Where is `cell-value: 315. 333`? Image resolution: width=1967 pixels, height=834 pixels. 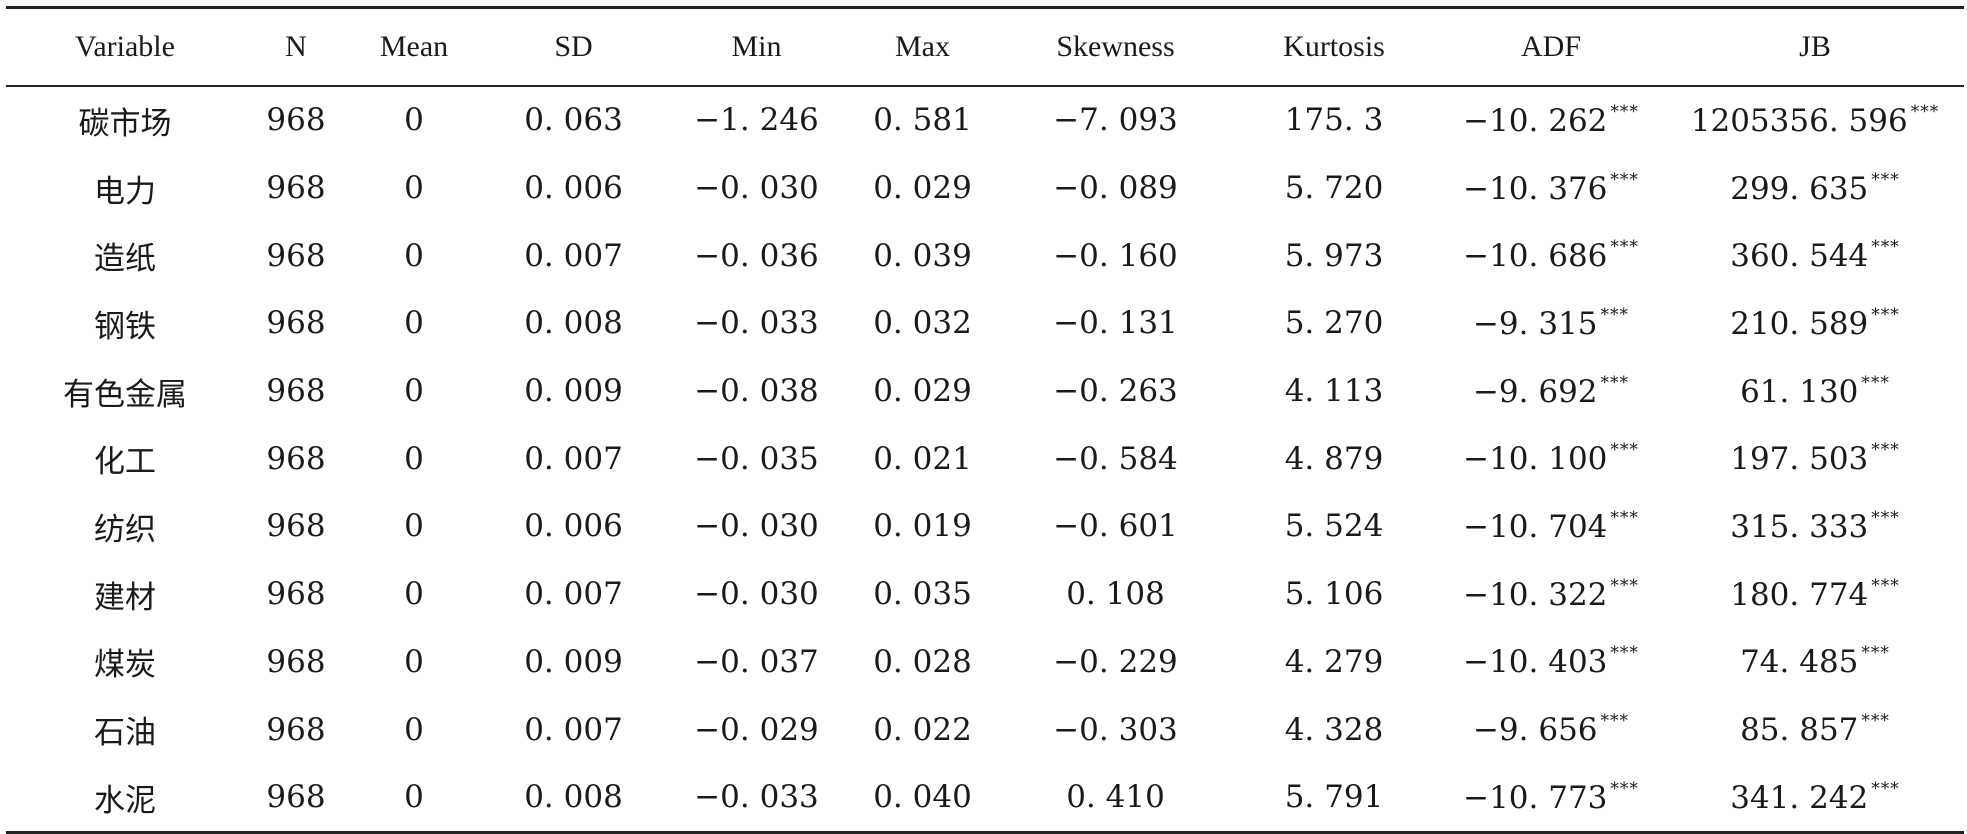
cell-value: 315. 333 is located at coordinates (1799, 526).